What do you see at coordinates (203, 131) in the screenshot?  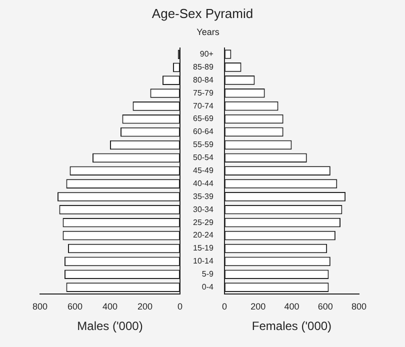 I see `y-tick-label: 60-64` at bounding box center [203, 131].